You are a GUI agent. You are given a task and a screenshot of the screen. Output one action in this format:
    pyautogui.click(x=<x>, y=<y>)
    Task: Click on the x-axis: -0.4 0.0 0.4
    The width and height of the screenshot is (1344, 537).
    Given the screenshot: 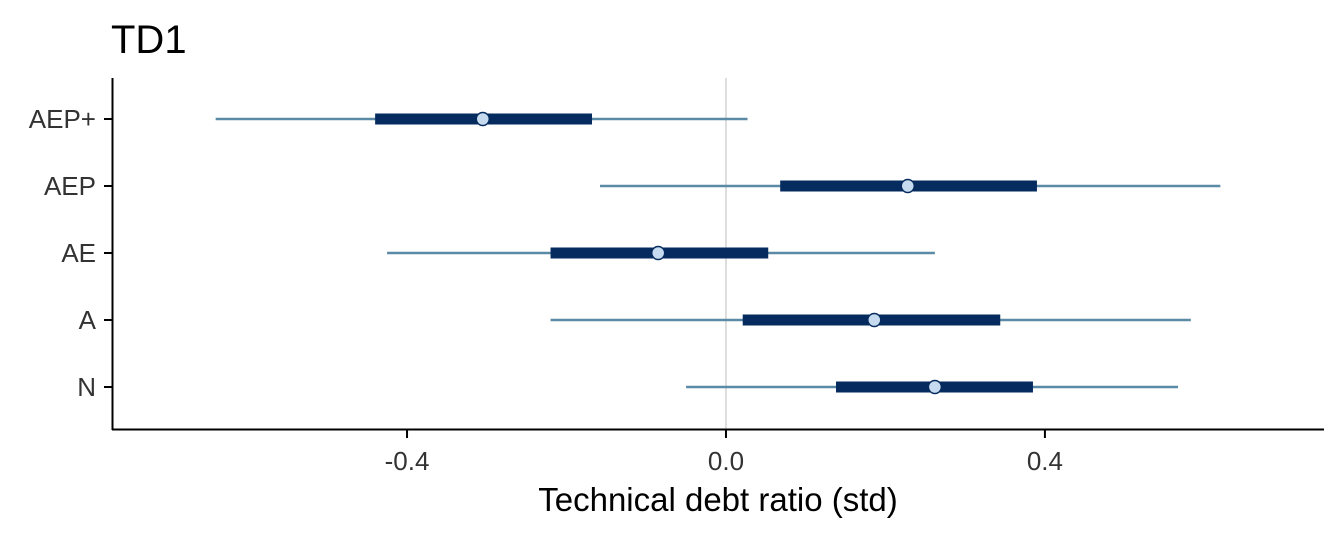 What is the action you would take?
    pyautogui.click(x=724, y=453)
    